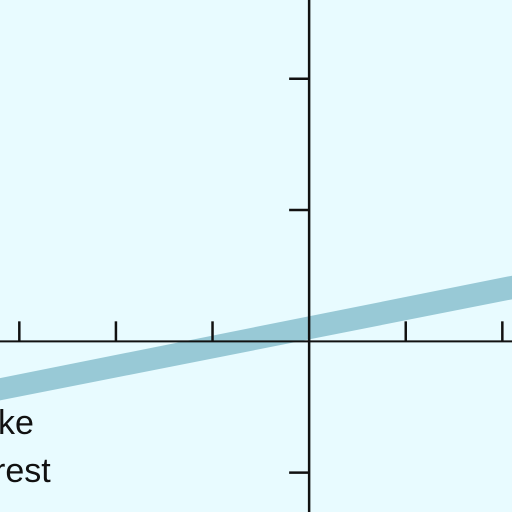  Describe the element at coordinates (25, 471) in the screenshot. I see `legend-text-2: rest` at that location.